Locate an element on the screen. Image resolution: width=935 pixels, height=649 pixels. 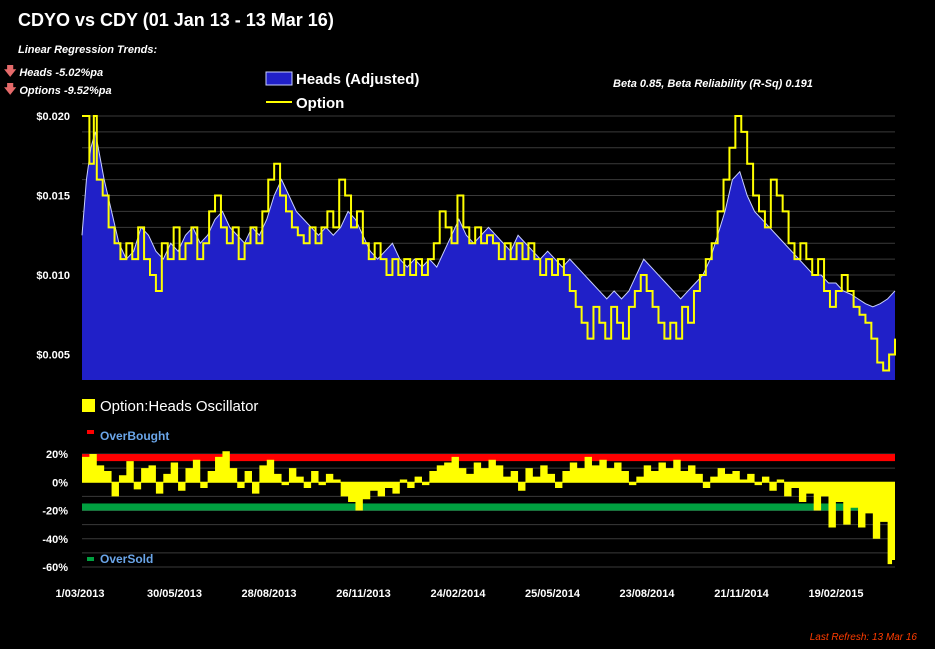
price-y-tick-label: $0.010 is located at coordinates (53, 276).